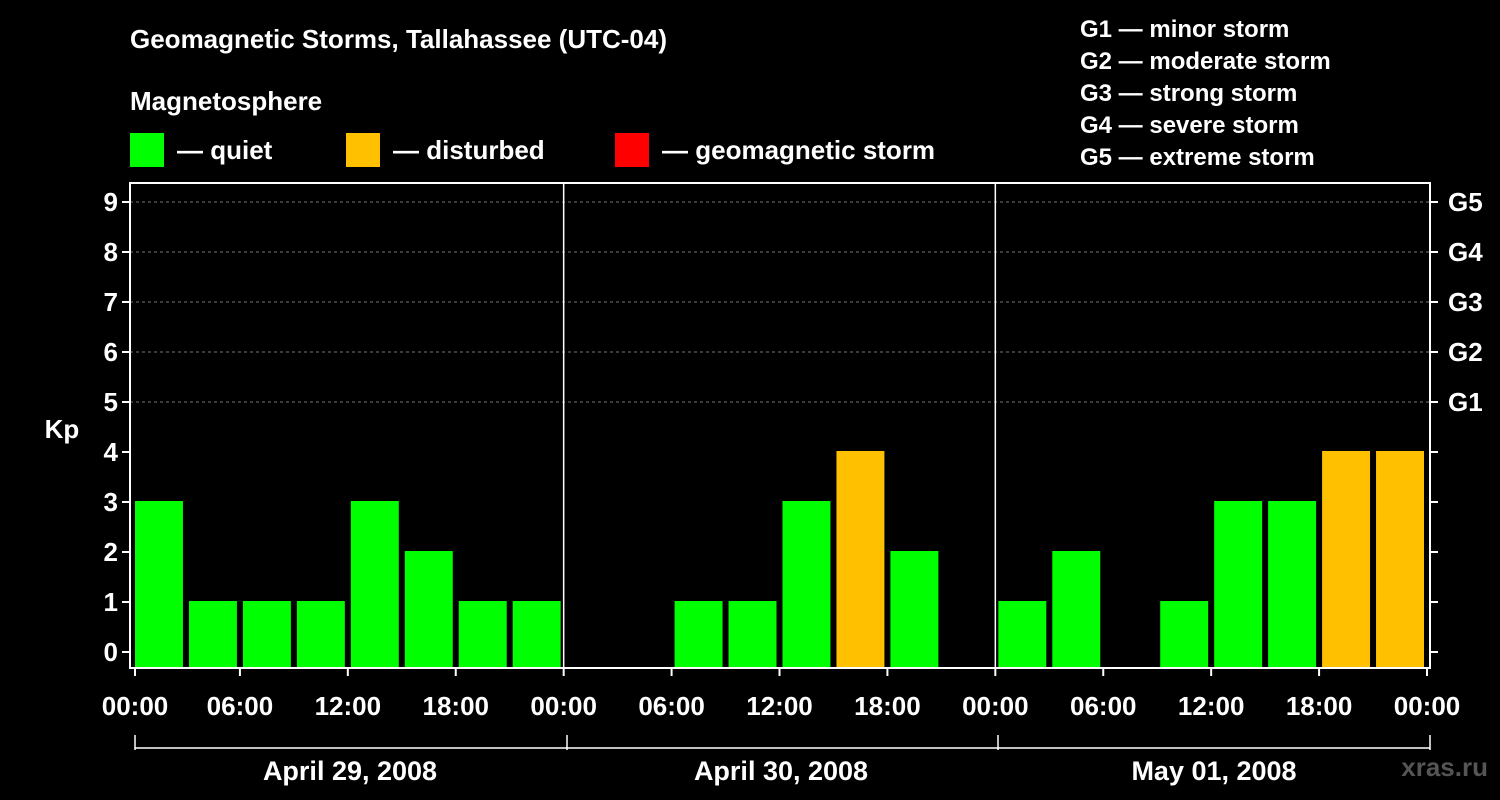 The width and height of the screenshot is (1500, 800). Describe the element at coordinates (781, 771) in the screenshot. I see `day-label-1: April 30, 2008` at that location.